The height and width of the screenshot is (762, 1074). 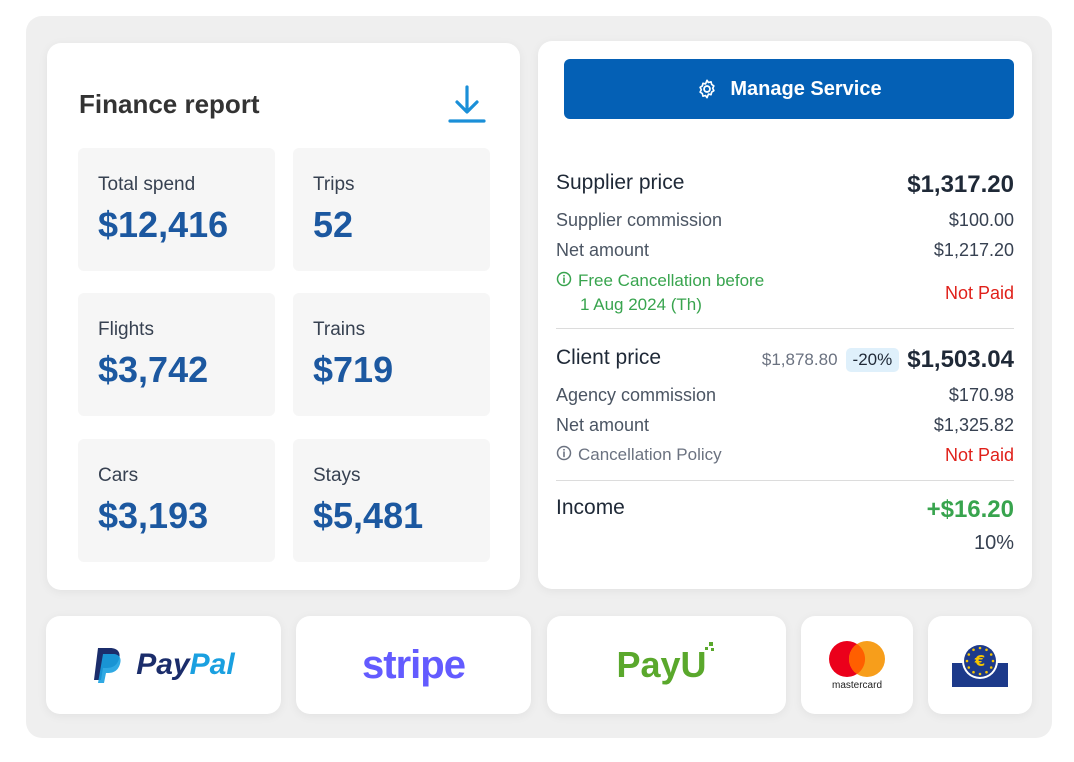 I want to click on paypal-logo-card: PayPal, so click(x=163, y=665).